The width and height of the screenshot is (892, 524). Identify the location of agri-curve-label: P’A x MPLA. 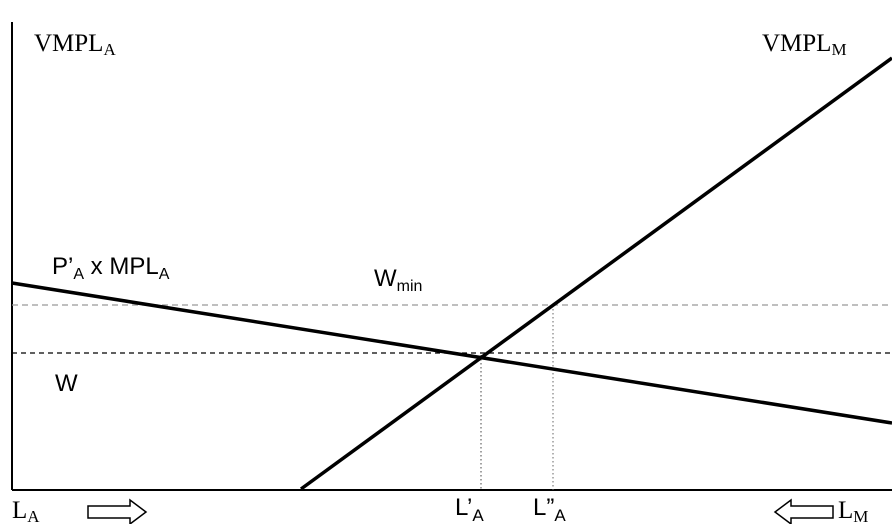
(111, 268).